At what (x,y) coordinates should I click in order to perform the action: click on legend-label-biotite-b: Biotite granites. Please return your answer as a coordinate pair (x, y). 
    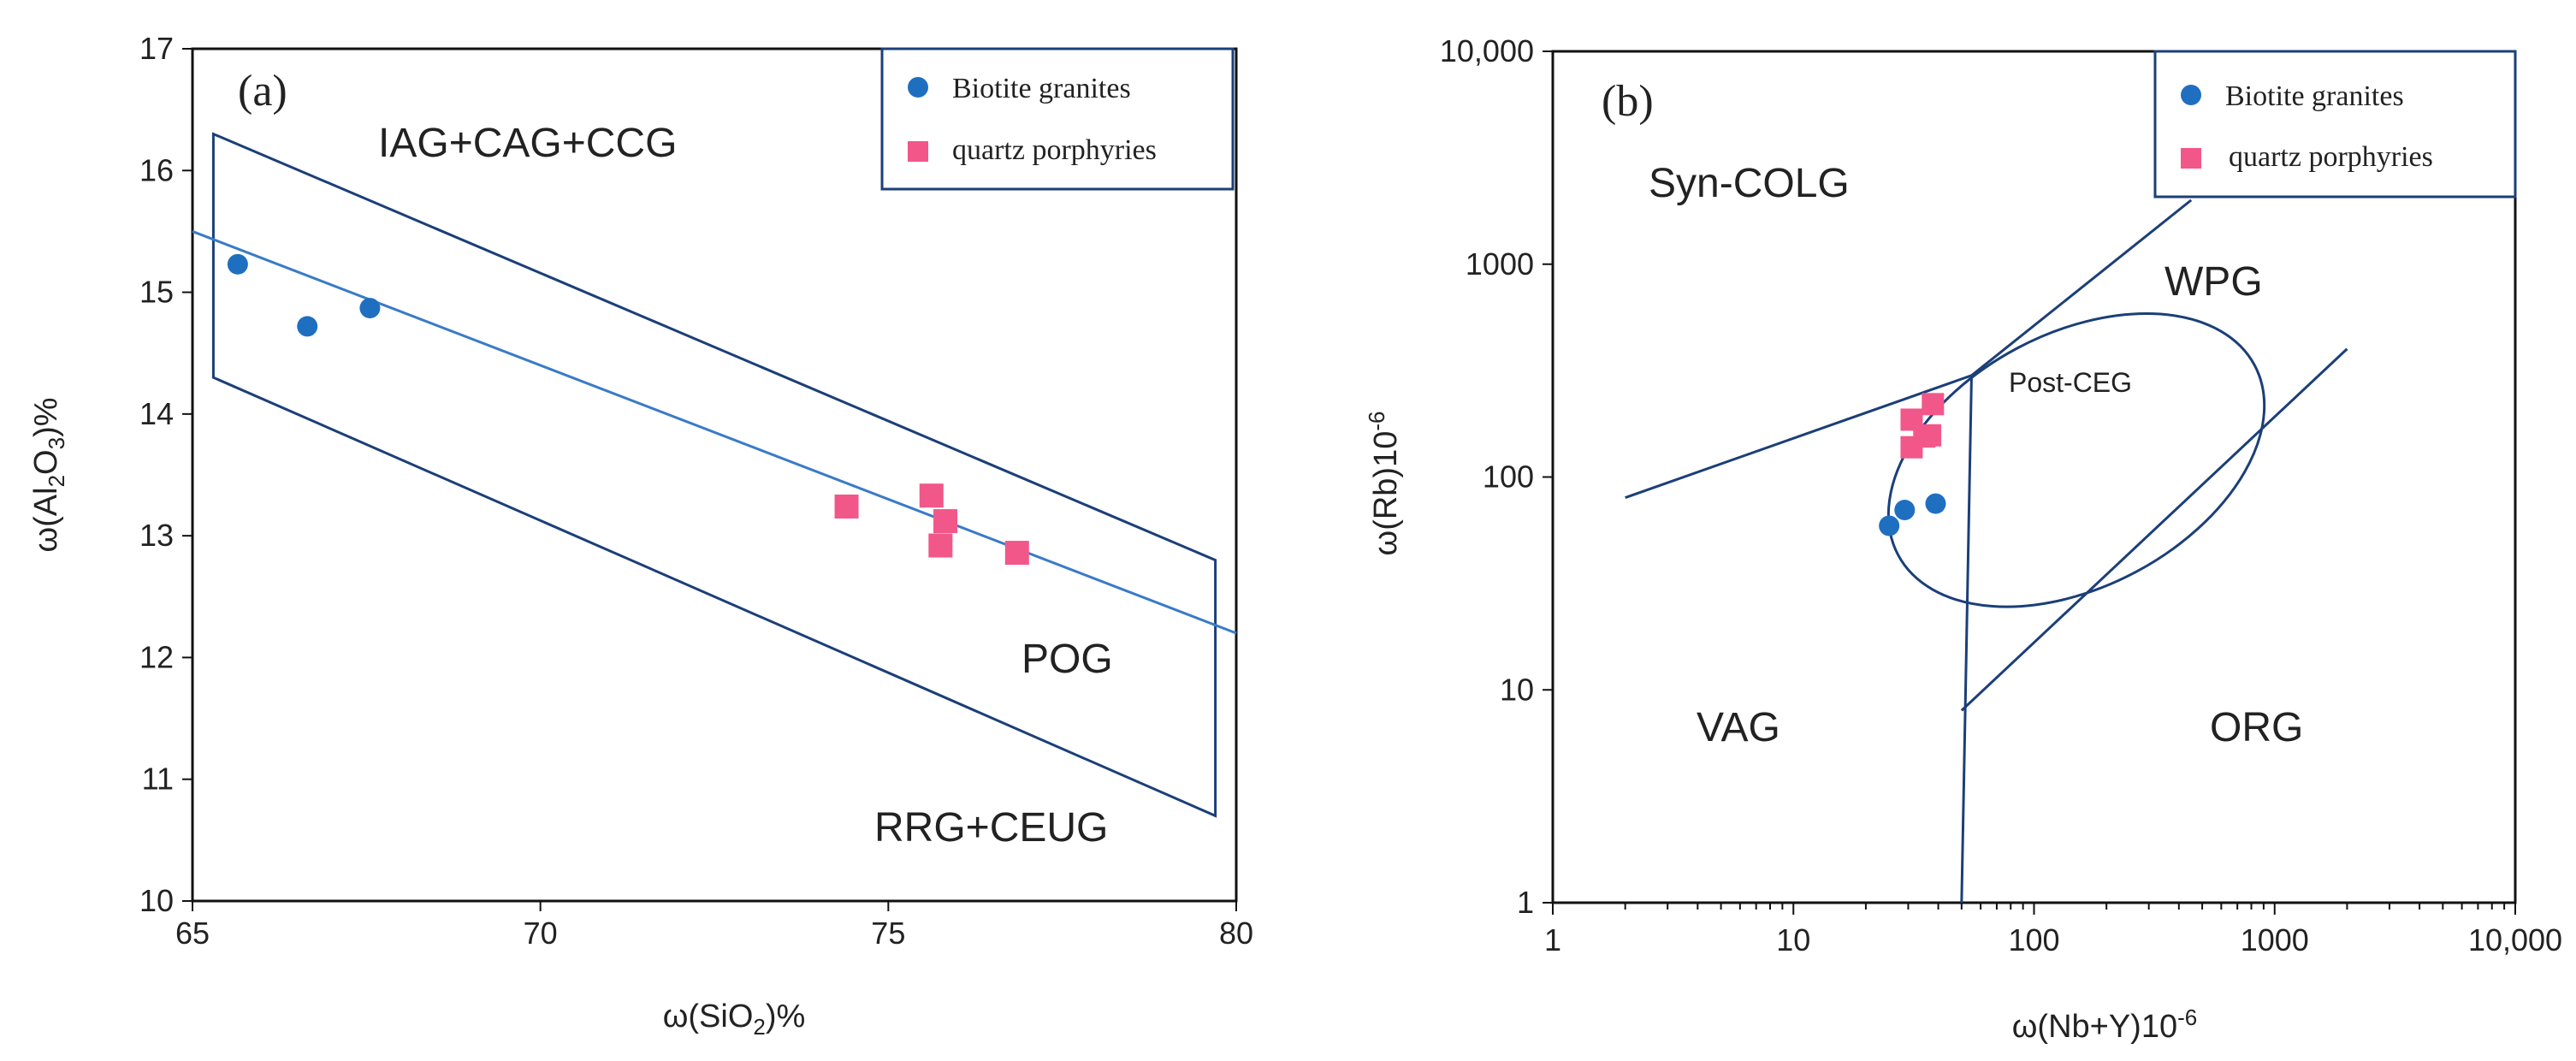
    Looking at the image, I should click on (2314, 96).